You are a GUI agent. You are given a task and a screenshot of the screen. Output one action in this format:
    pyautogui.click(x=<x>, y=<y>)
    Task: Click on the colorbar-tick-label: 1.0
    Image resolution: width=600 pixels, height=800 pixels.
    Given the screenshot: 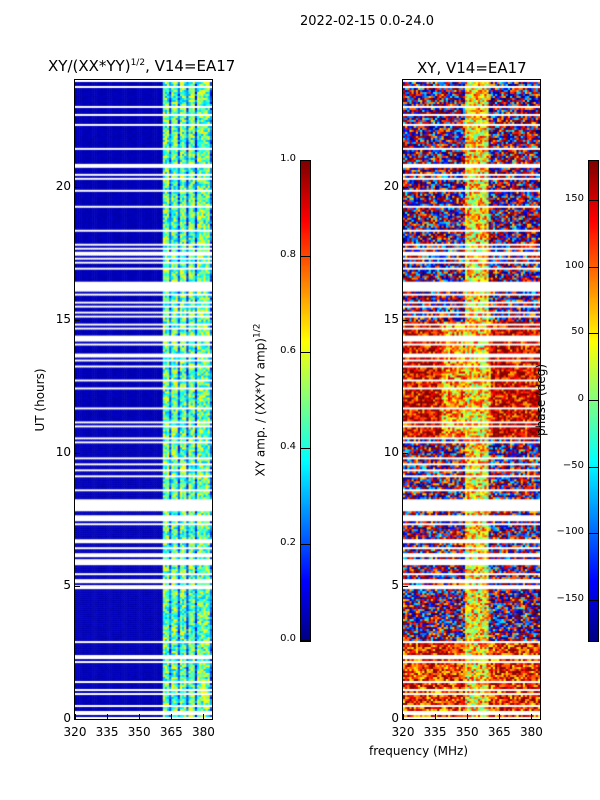 What is the action you would take?
    pyautogui.click(x=288, y=158)
    